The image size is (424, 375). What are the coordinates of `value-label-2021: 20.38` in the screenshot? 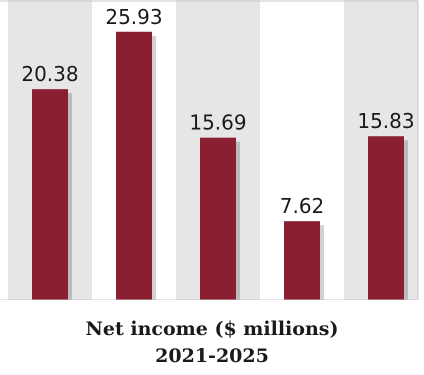 It's located at (49, 74).